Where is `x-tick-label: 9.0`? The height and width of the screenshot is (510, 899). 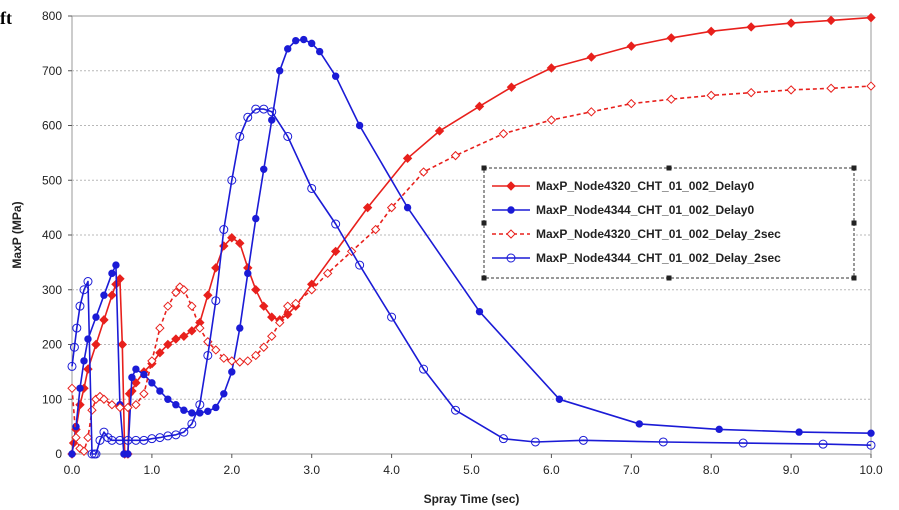
x-tick-label: 9.0 is located at coordinates (791, 470).